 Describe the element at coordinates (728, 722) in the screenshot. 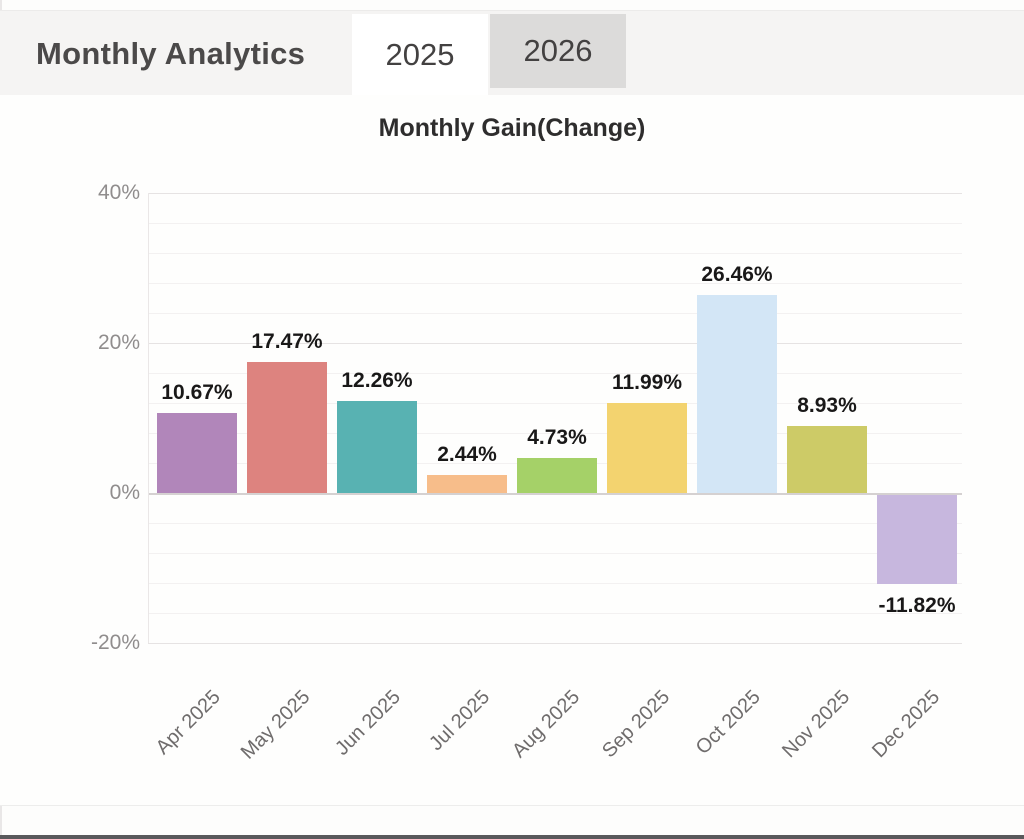

I see `x-axis-label: Oct 2025` at that location.